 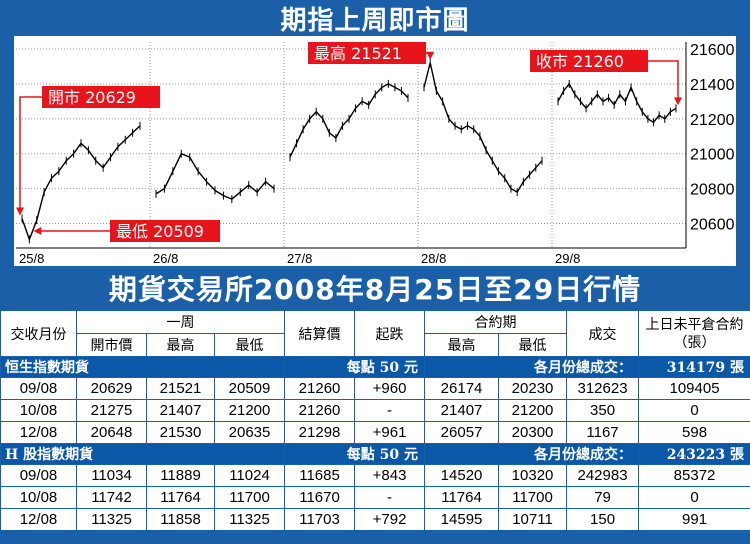 I want to click on table-cell: 79, so click(x=603, y=497).